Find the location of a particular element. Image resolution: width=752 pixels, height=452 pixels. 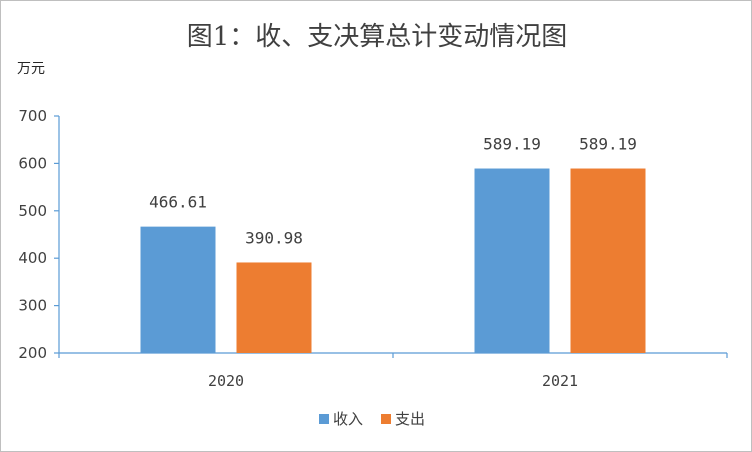

y-tick-label: 700 is located at coordinates (32, 116).